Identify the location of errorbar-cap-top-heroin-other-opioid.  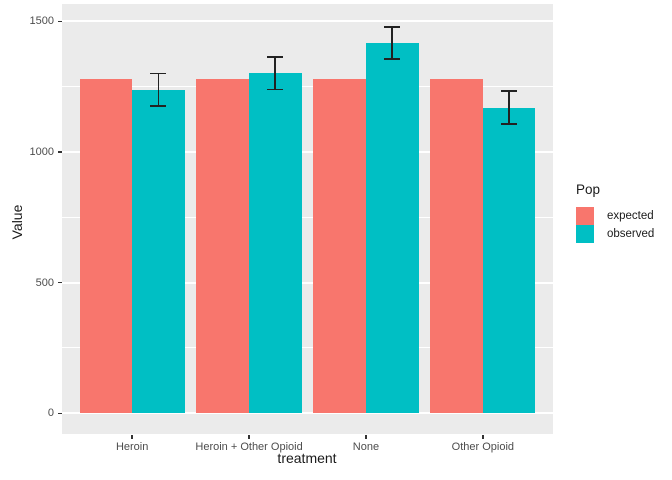
(275, 57).